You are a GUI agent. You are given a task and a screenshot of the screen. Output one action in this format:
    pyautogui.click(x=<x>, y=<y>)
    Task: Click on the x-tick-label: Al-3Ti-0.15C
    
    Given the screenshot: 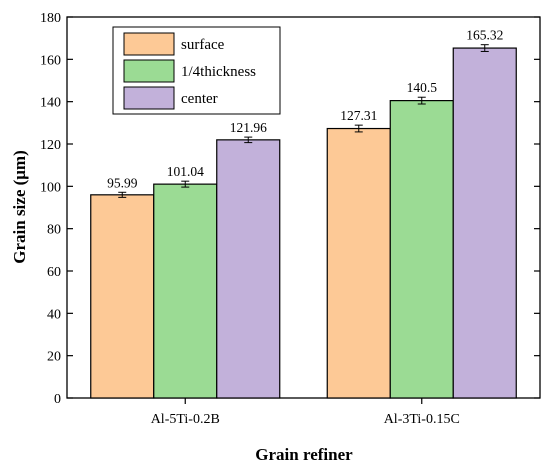 What is the action you would take?
    pyautogui.click(x=422, y=419)
    